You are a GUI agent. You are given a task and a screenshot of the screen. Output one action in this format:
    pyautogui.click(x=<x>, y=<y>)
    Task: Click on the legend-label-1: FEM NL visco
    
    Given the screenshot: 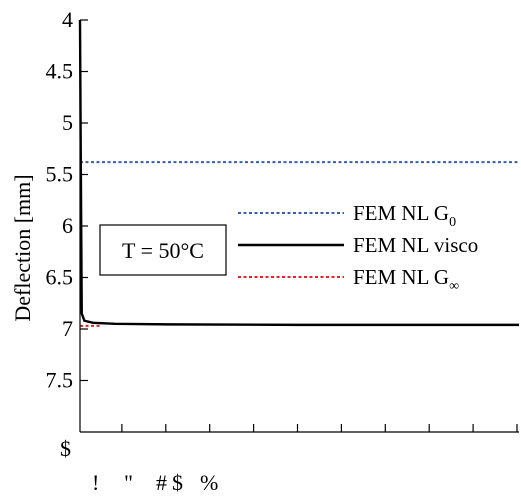 What is the action you would take?
    pyautogui.click(x=415, y=245)
    